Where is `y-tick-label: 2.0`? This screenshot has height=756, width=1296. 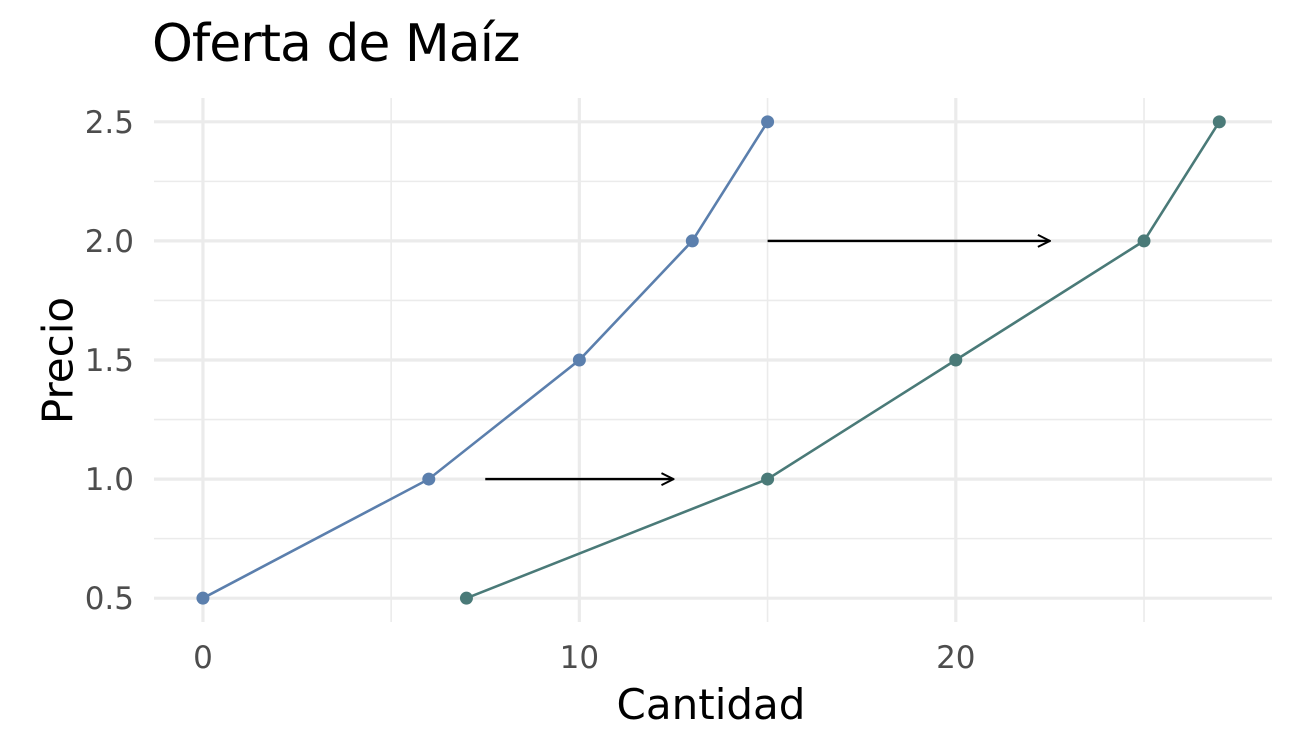 y-tick-label: 2.0 is located at coordinates (109, 242).